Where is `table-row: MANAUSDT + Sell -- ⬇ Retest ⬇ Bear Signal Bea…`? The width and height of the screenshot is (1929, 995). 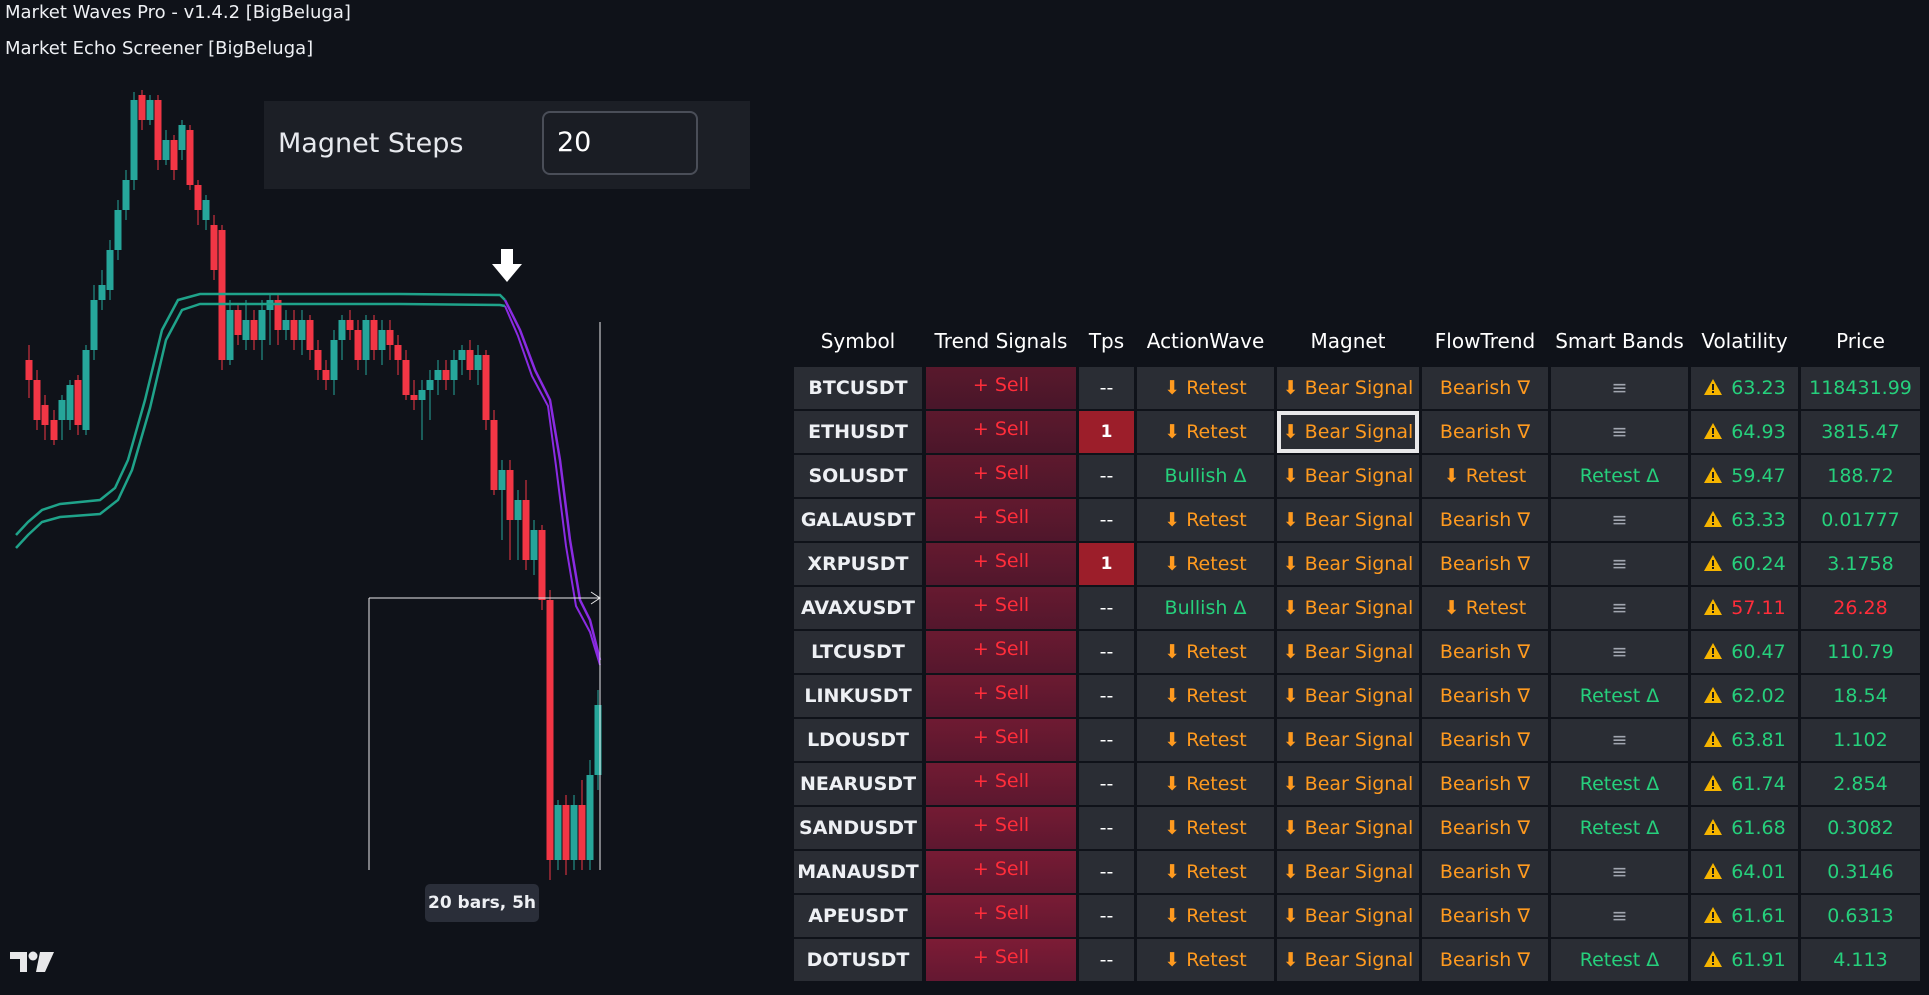 table-row: MANAUSDT + Sell -- ⬇ Retest ⬇ Bear Signal Bea… is located at coordinates (1357, 873).